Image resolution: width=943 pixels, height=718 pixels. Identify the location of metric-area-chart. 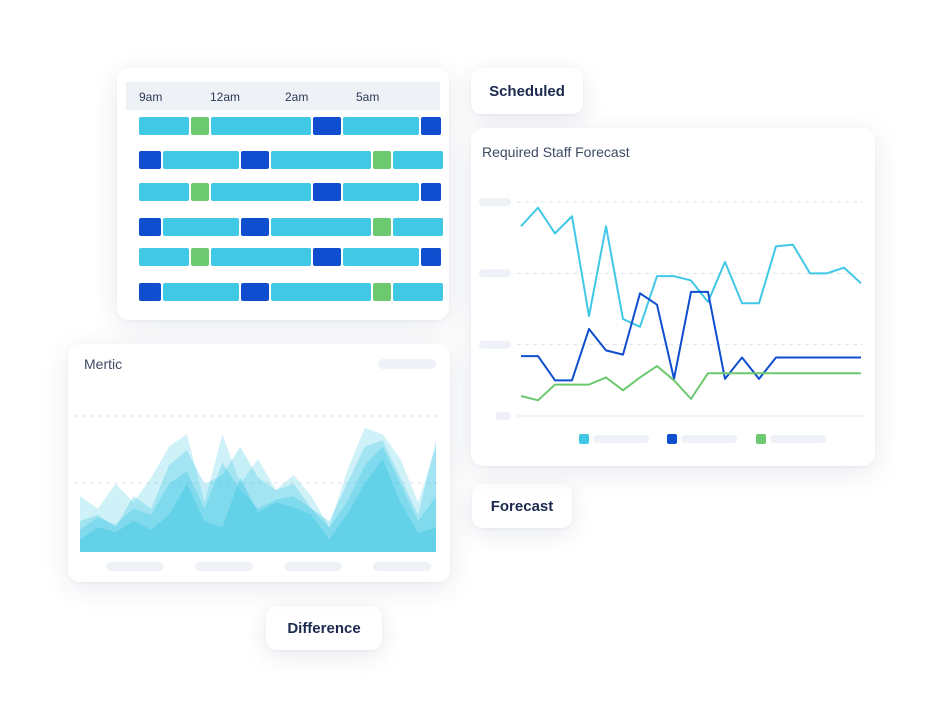
(257, 483).